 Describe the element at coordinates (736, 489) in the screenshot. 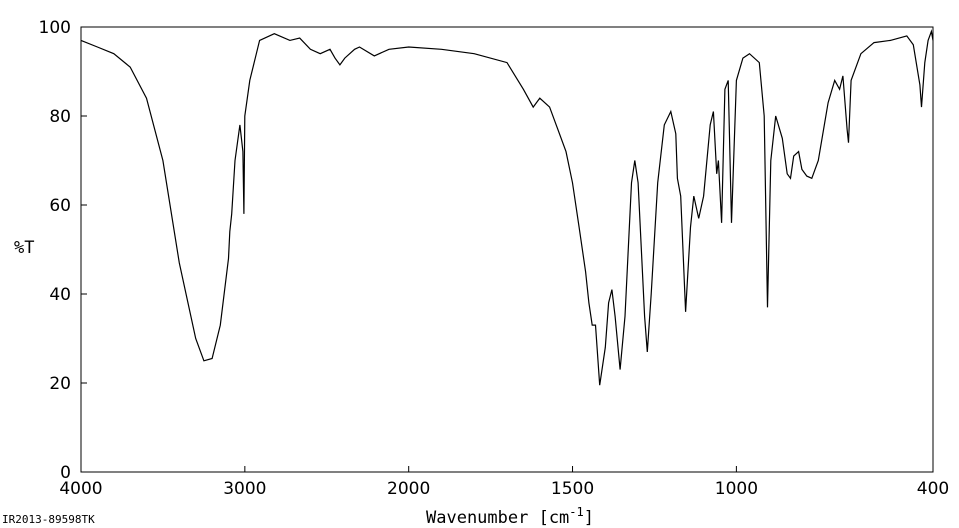

I see `x-tick-label: 1000` at that location.